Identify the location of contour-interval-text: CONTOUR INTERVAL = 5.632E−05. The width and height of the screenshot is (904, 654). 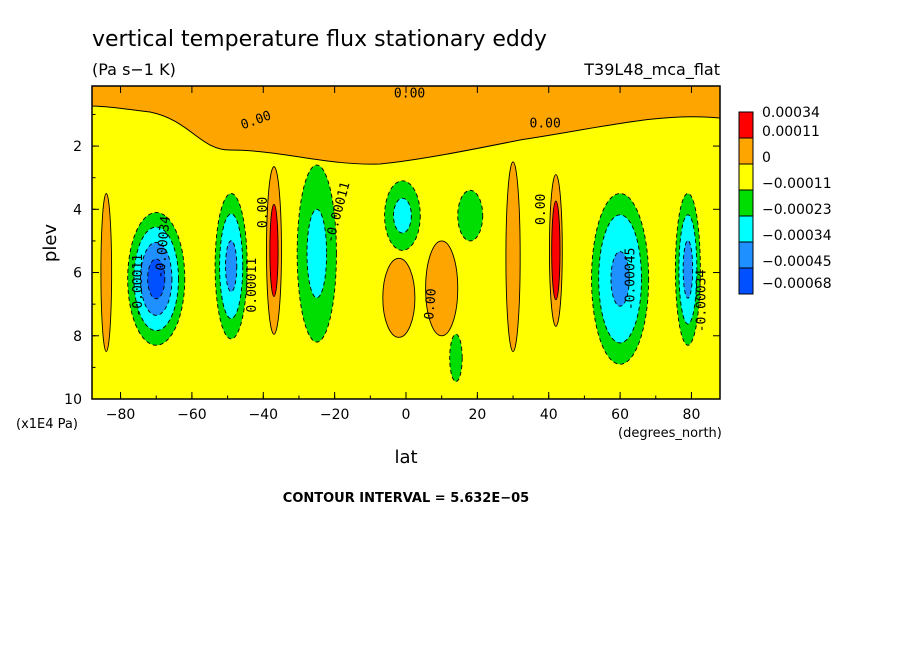
(406, 498).